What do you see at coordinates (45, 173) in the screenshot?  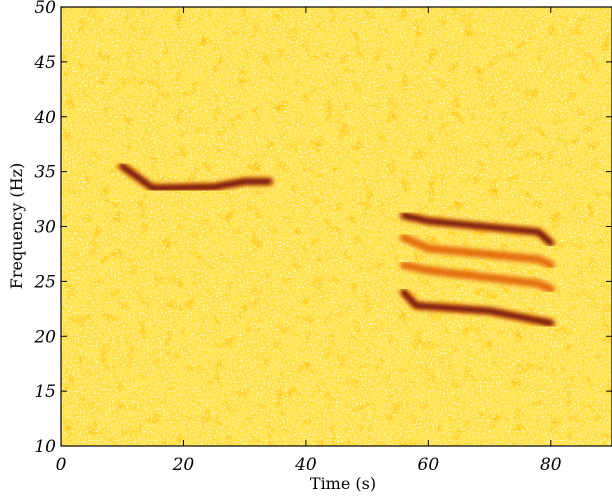 I see `y-tick-label: 35` at bounding box center [45, 173].